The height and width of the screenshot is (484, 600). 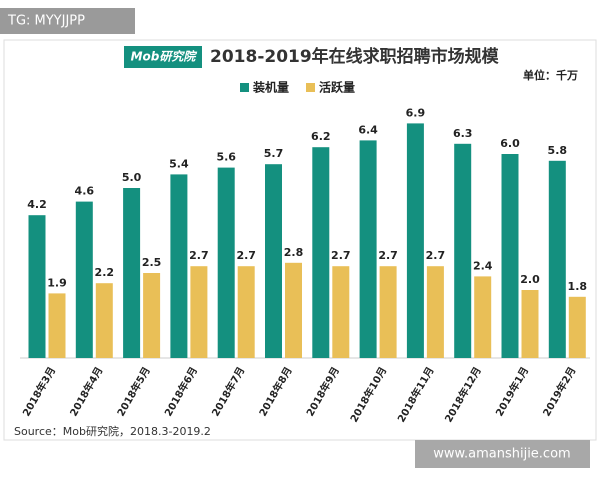 What do you see at coordinates (550, 75) in the screenshot?
I see `unit-label: 单位：千万` at bounding box center [550, 75].